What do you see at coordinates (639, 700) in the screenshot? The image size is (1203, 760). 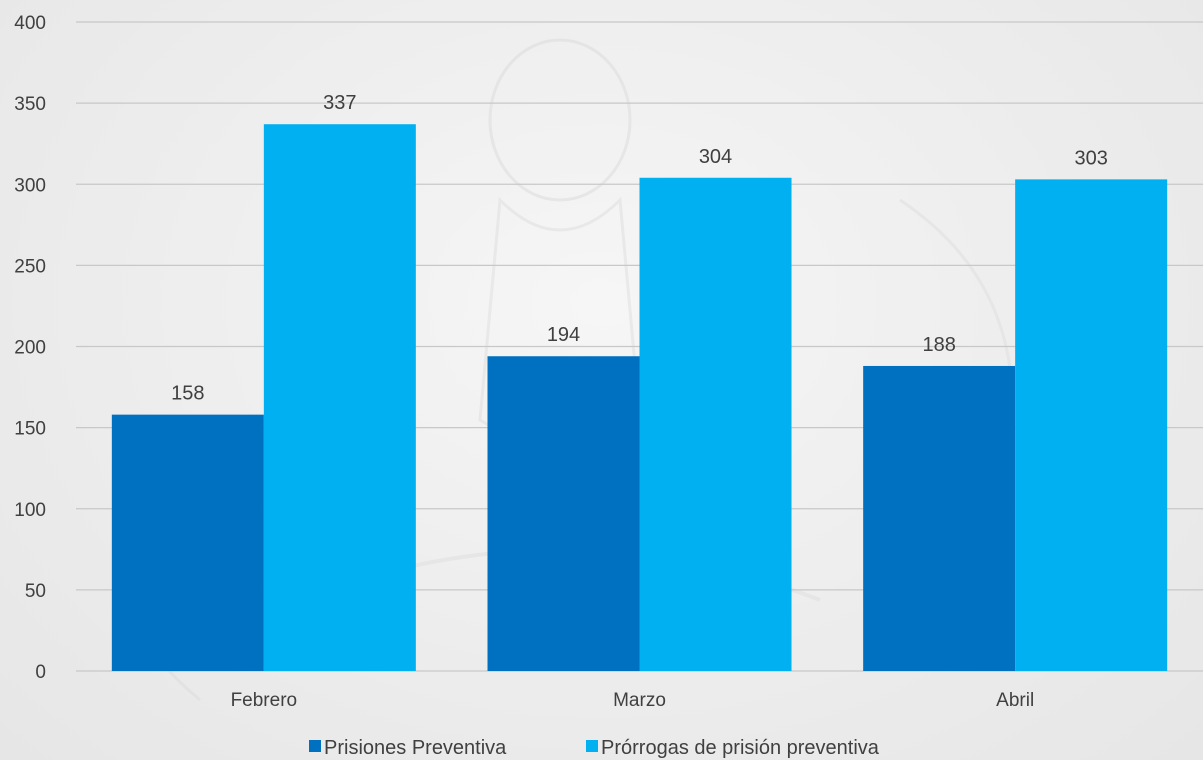 I see `category-label-marzo: Marzo` at bounding box center [639, 700].